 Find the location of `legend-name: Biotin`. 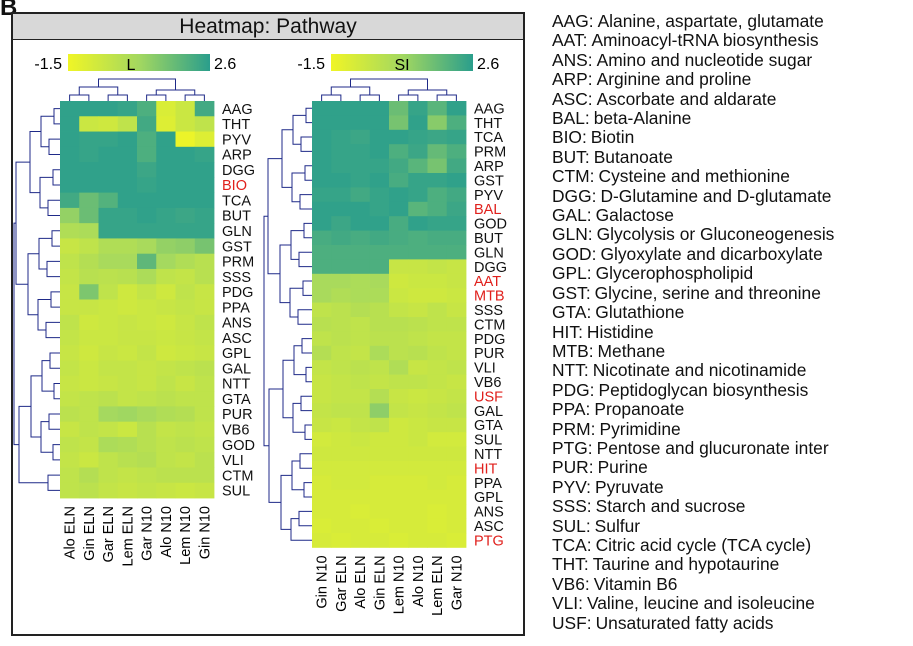

legend-name: Biotin is located at coordinates (612, 137).